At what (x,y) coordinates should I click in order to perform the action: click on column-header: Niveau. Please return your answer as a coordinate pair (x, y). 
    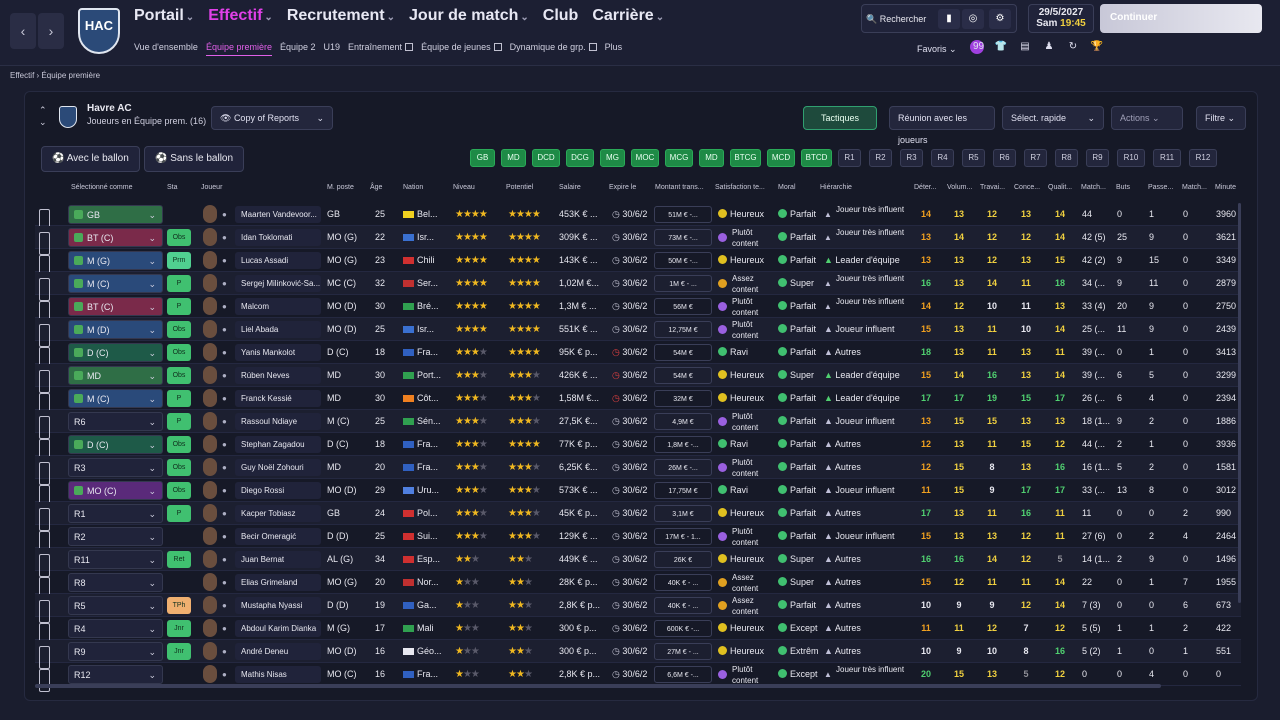
    Looking at the image, I should click on (464, 187).